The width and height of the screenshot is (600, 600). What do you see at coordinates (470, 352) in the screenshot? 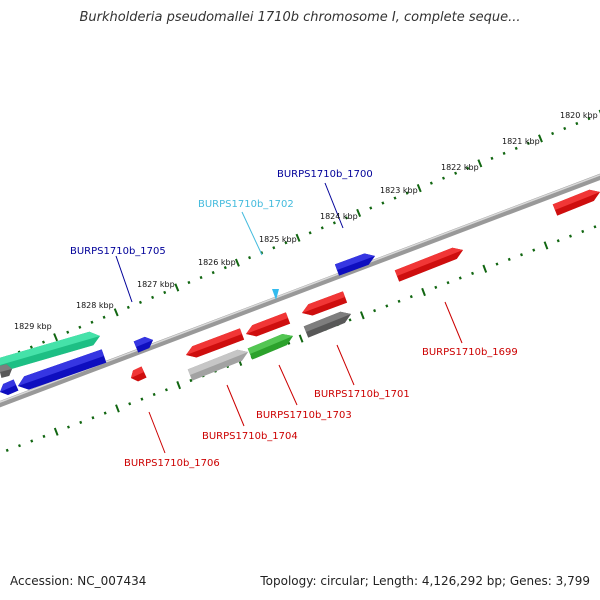
I see `gene-label: BURPS1710b_1699` at bounding box center [470, 352].